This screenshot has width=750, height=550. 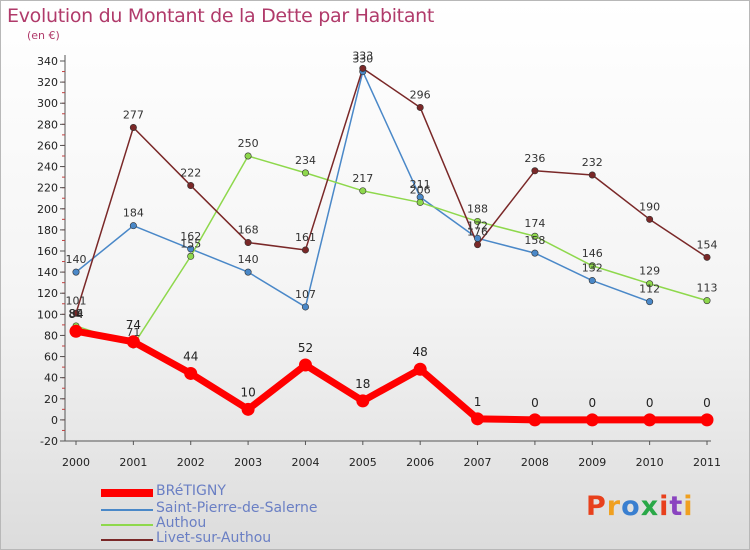 I want to click on x-tick-label: 2008, so click(x=535, y=462).